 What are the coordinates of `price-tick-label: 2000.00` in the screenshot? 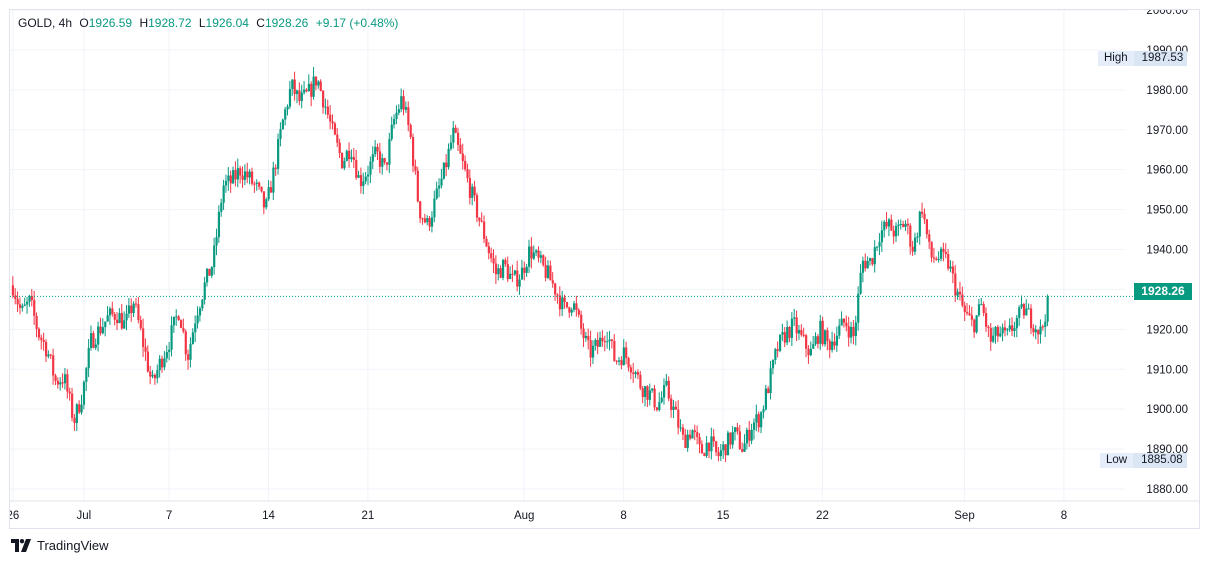 It's located at (1167, 13).